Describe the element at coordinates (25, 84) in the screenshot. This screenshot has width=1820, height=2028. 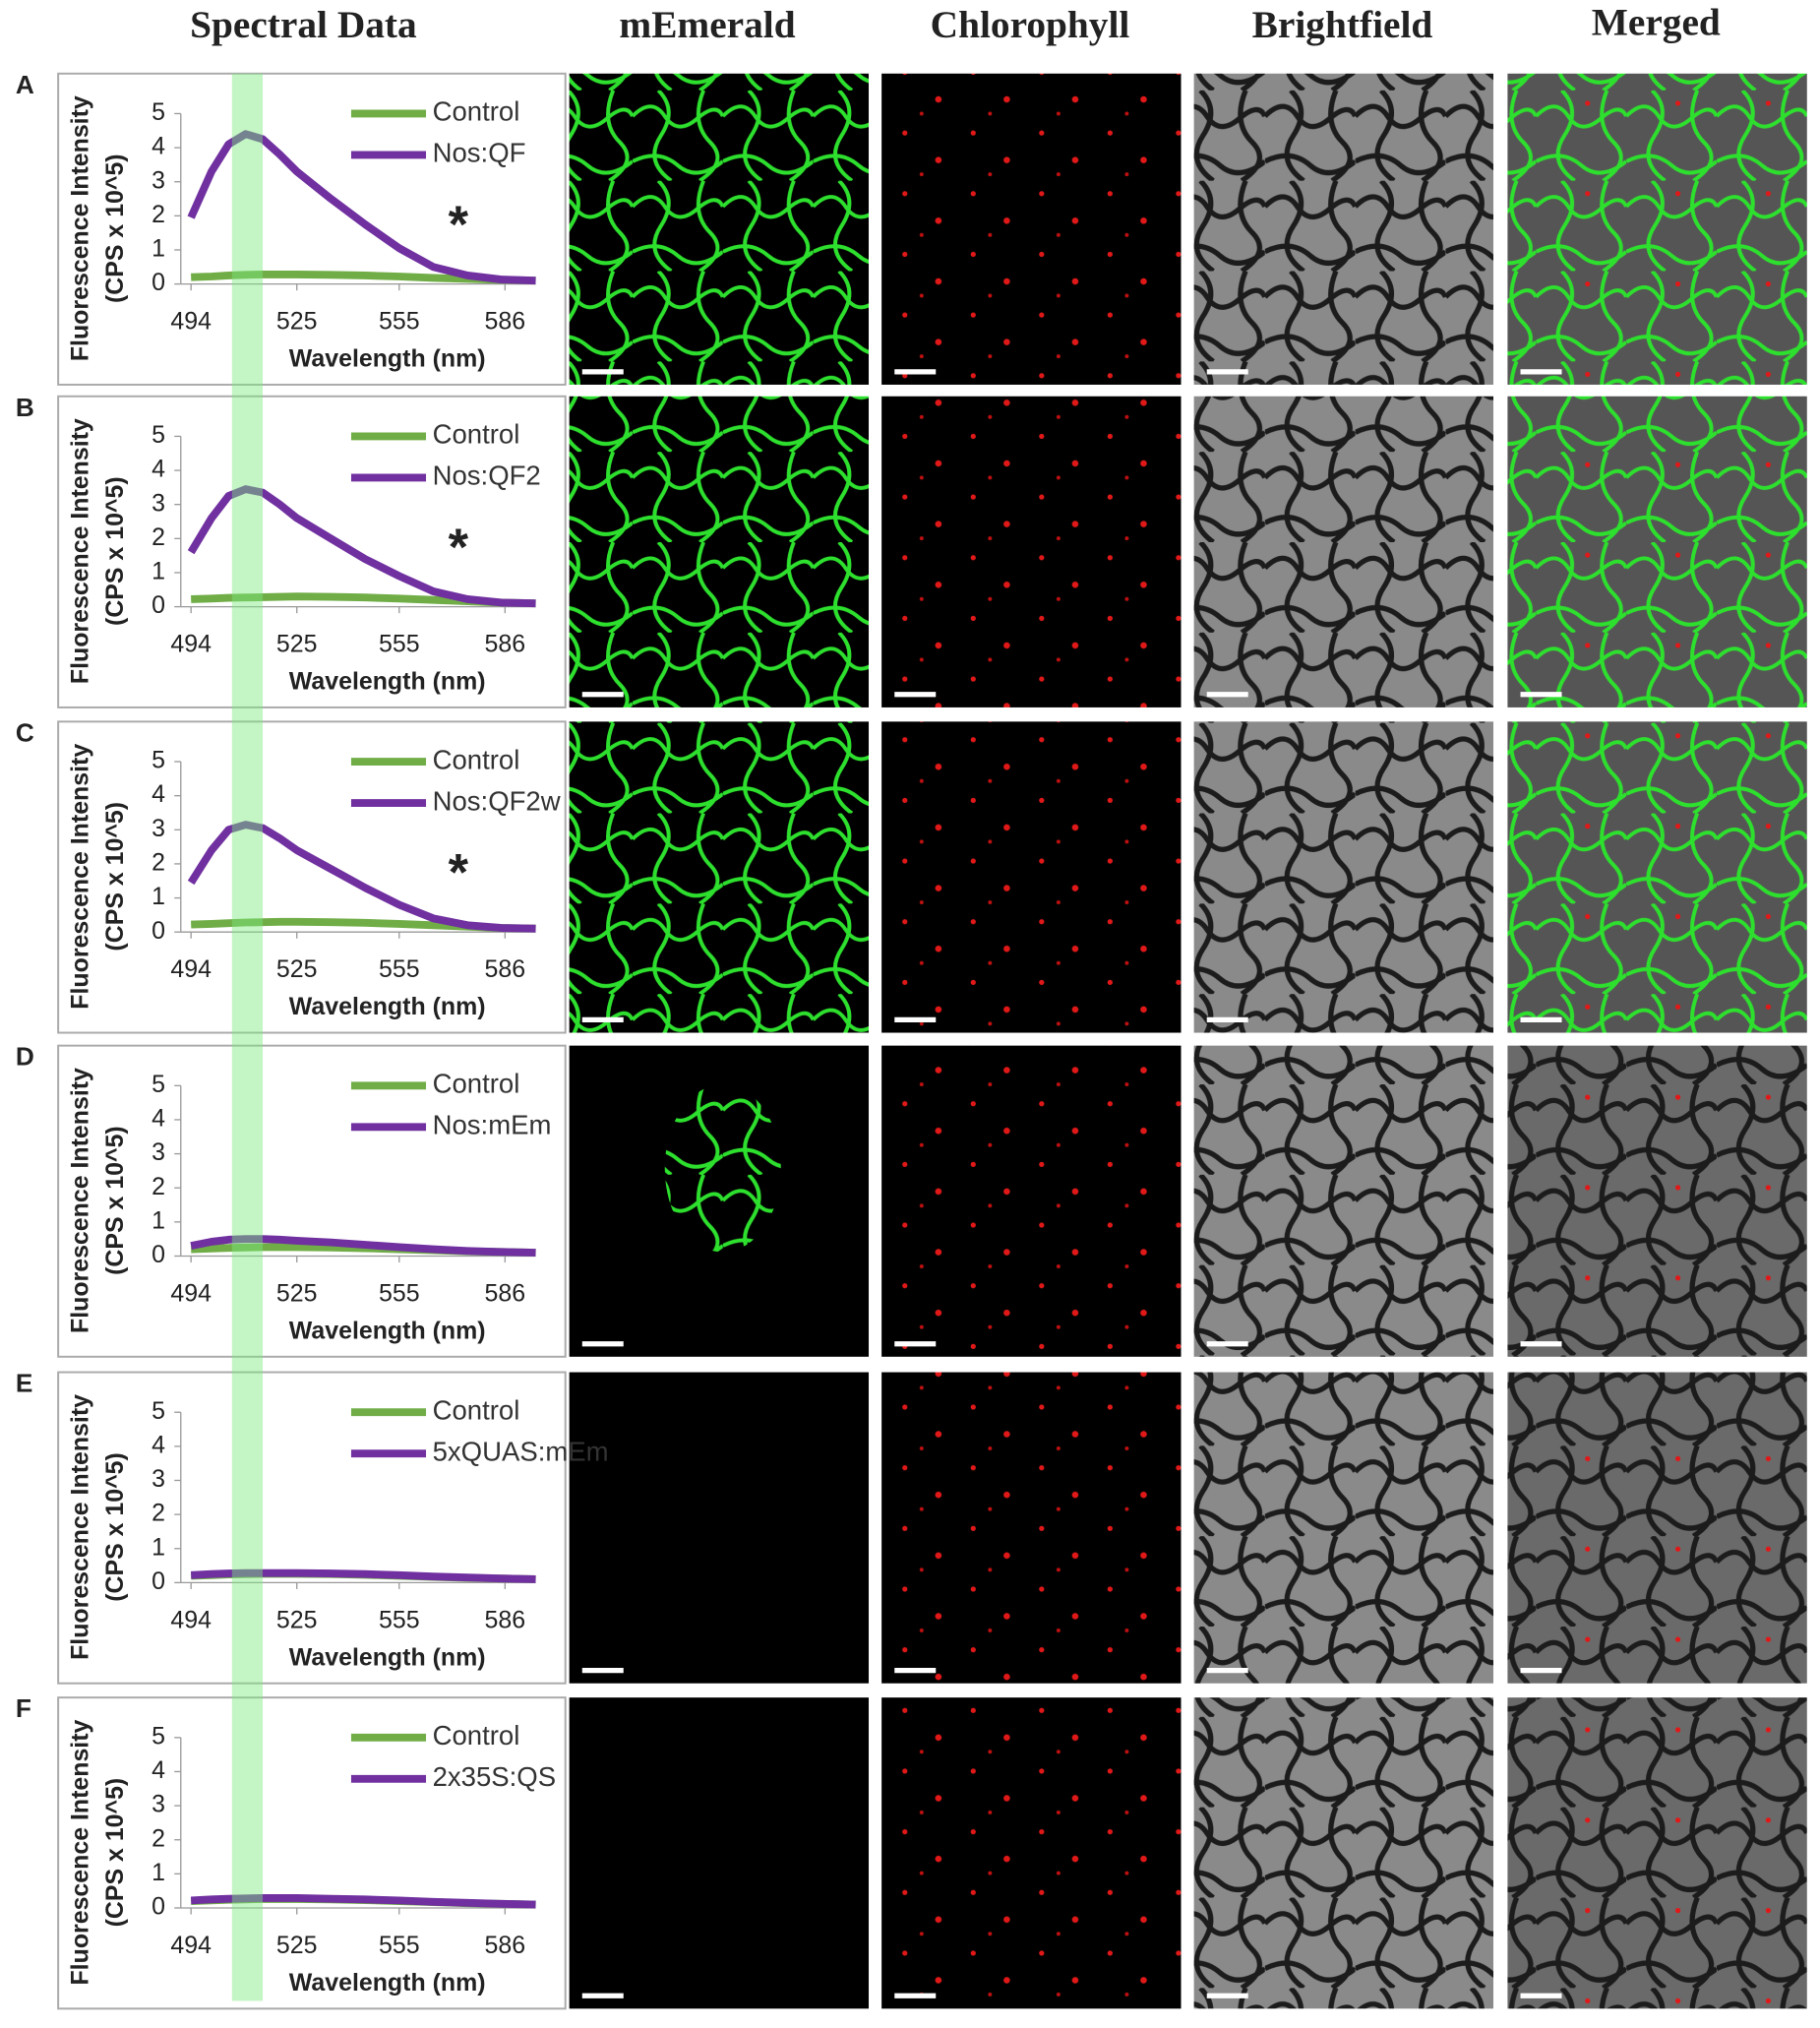
I see `panel-label: A` at that location.